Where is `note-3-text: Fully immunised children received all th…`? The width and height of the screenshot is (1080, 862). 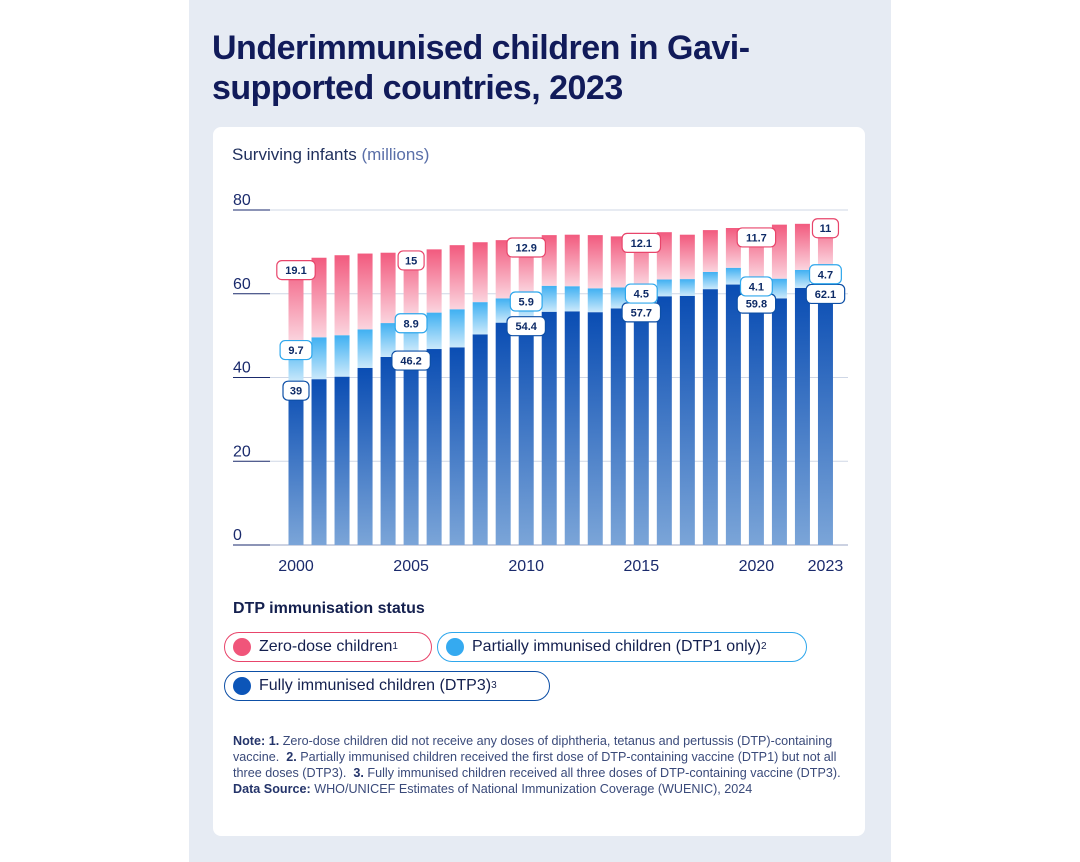
note-3-text: Fully immunised children received all th… is located at coordinates (604, 773).